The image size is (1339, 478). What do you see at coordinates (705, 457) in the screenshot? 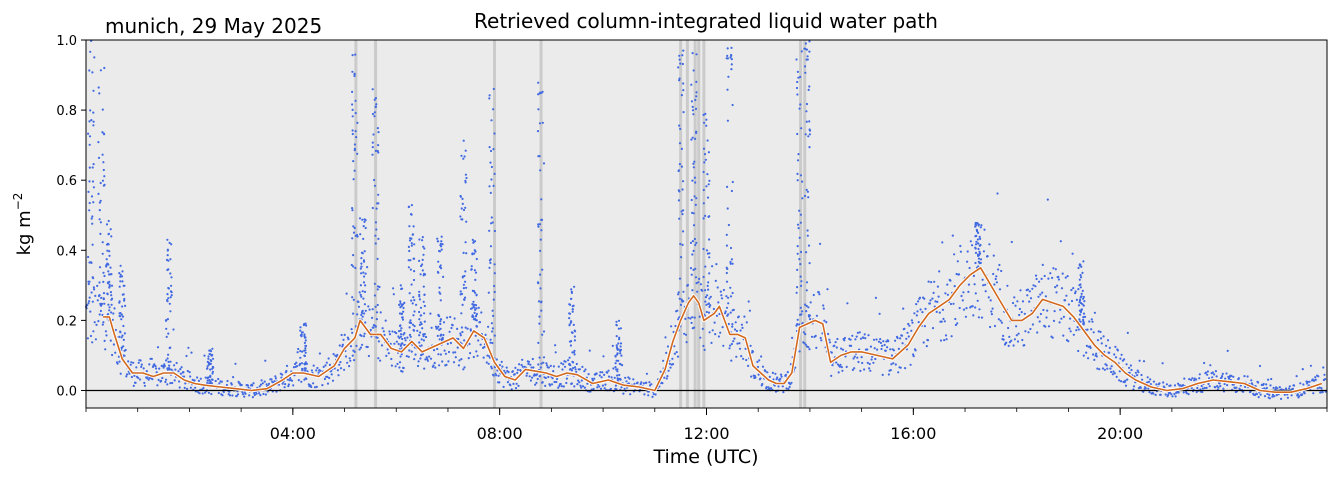
I see `x-axis-label: Time (UTC)` at bounding box center [705, 457].